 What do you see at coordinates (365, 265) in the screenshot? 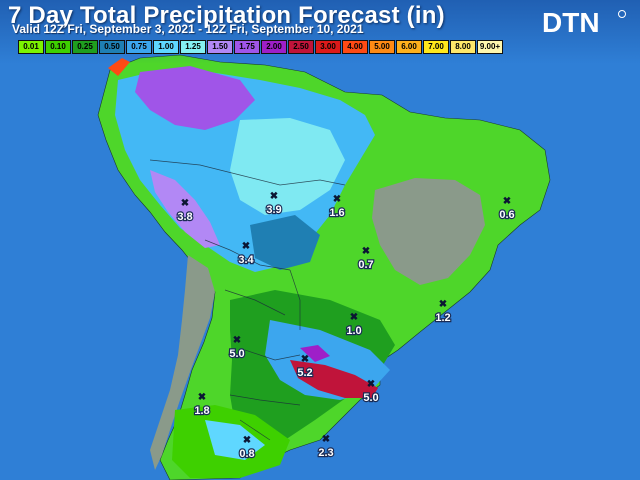
I see `city-precip-value: 0.7` at bounding box center [365, 265].